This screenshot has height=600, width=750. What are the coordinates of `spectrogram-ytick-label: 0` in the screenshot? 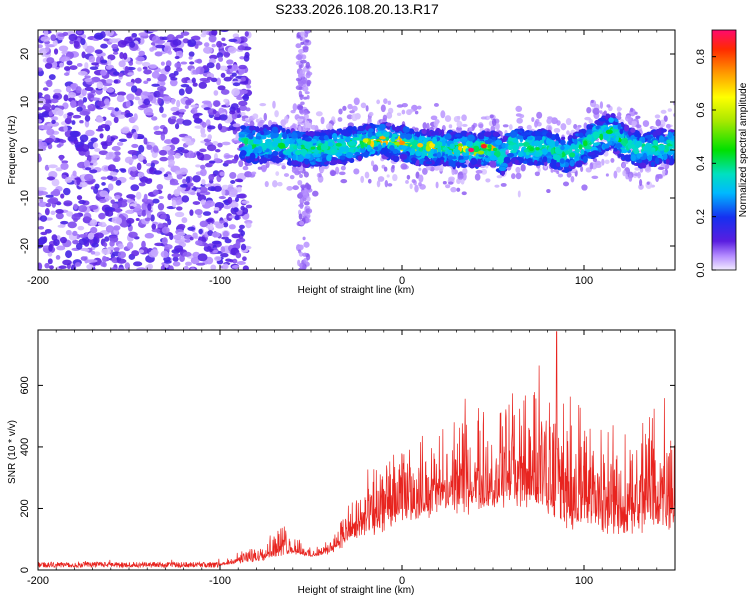 It's located at (25, 150).